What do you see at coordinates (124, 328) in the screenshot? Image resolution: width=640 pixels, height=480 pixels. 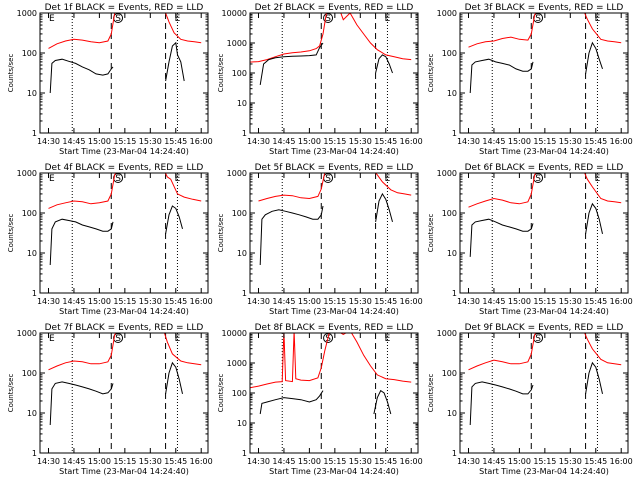 I see `panel-title: Det 7f BLACK = Events, RED = LLD` at bounding box center [124, 328].